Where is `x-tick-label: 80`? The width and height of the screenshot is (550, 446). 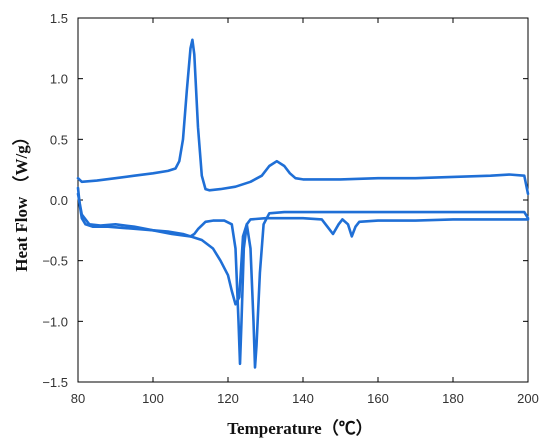 x-tick-label: 80 is located at coordinates (78, 398).